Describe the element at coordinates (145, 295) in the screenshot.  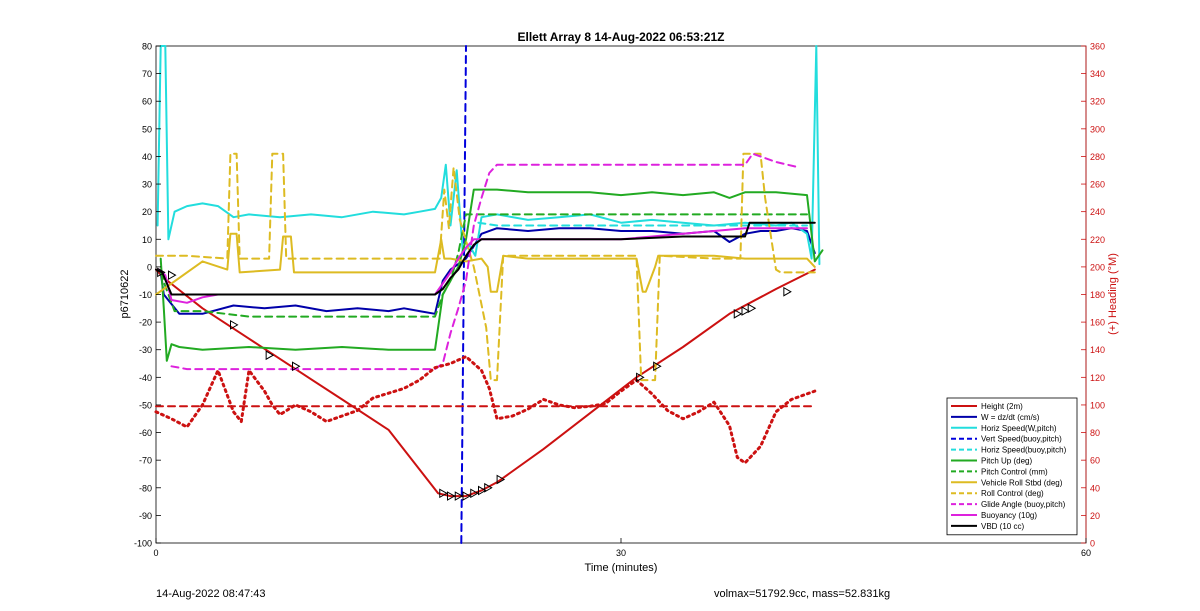
I see `y-tick-label: -10` at that location.